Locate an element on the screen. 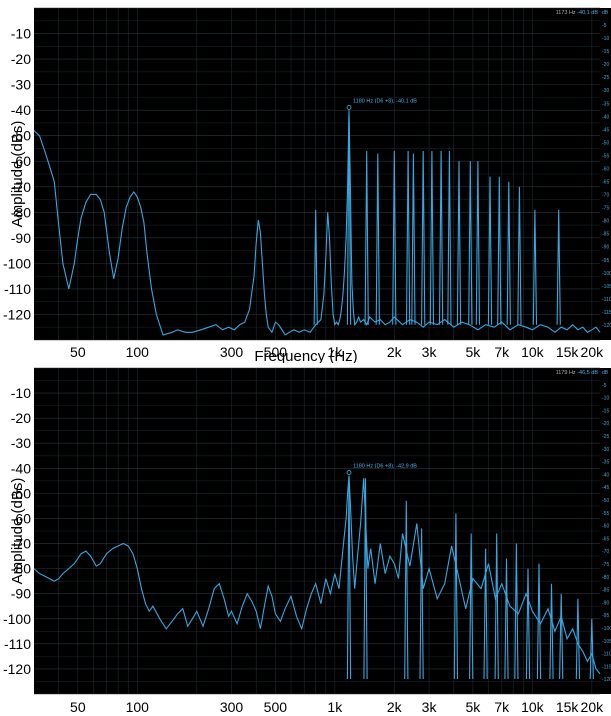  x-tick-label: 10k is located at coordinates (533, 352).